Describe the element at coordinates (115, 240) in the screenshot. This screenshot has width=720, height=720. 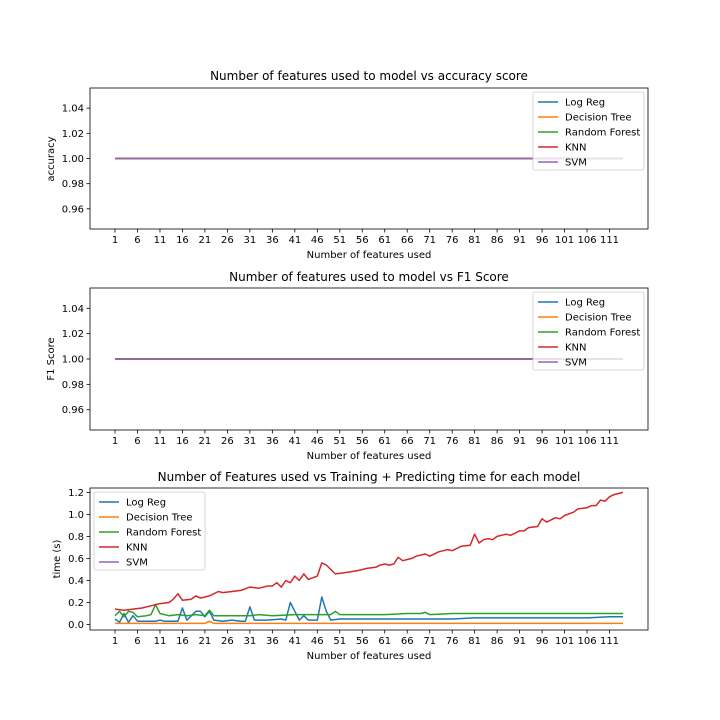
I see `x-tick-label: 1` at that location.